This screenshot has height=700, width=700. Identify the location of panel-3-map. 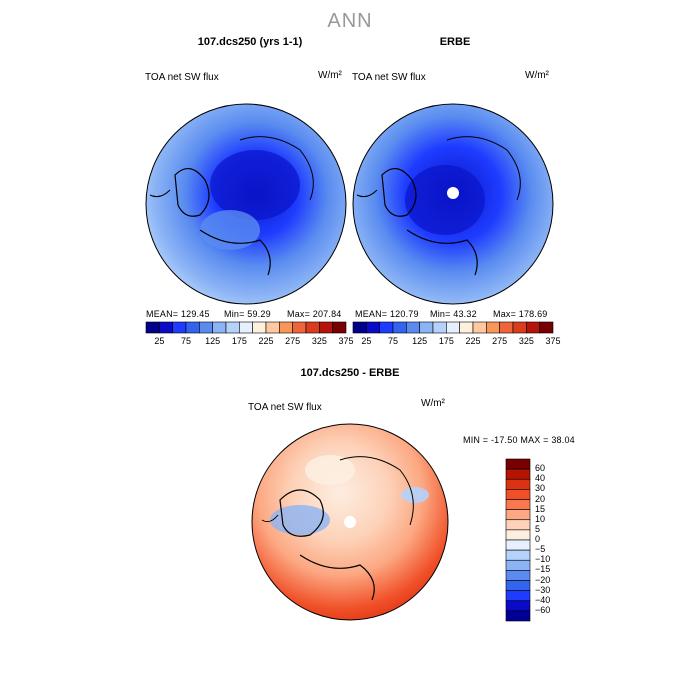
(350, 522).